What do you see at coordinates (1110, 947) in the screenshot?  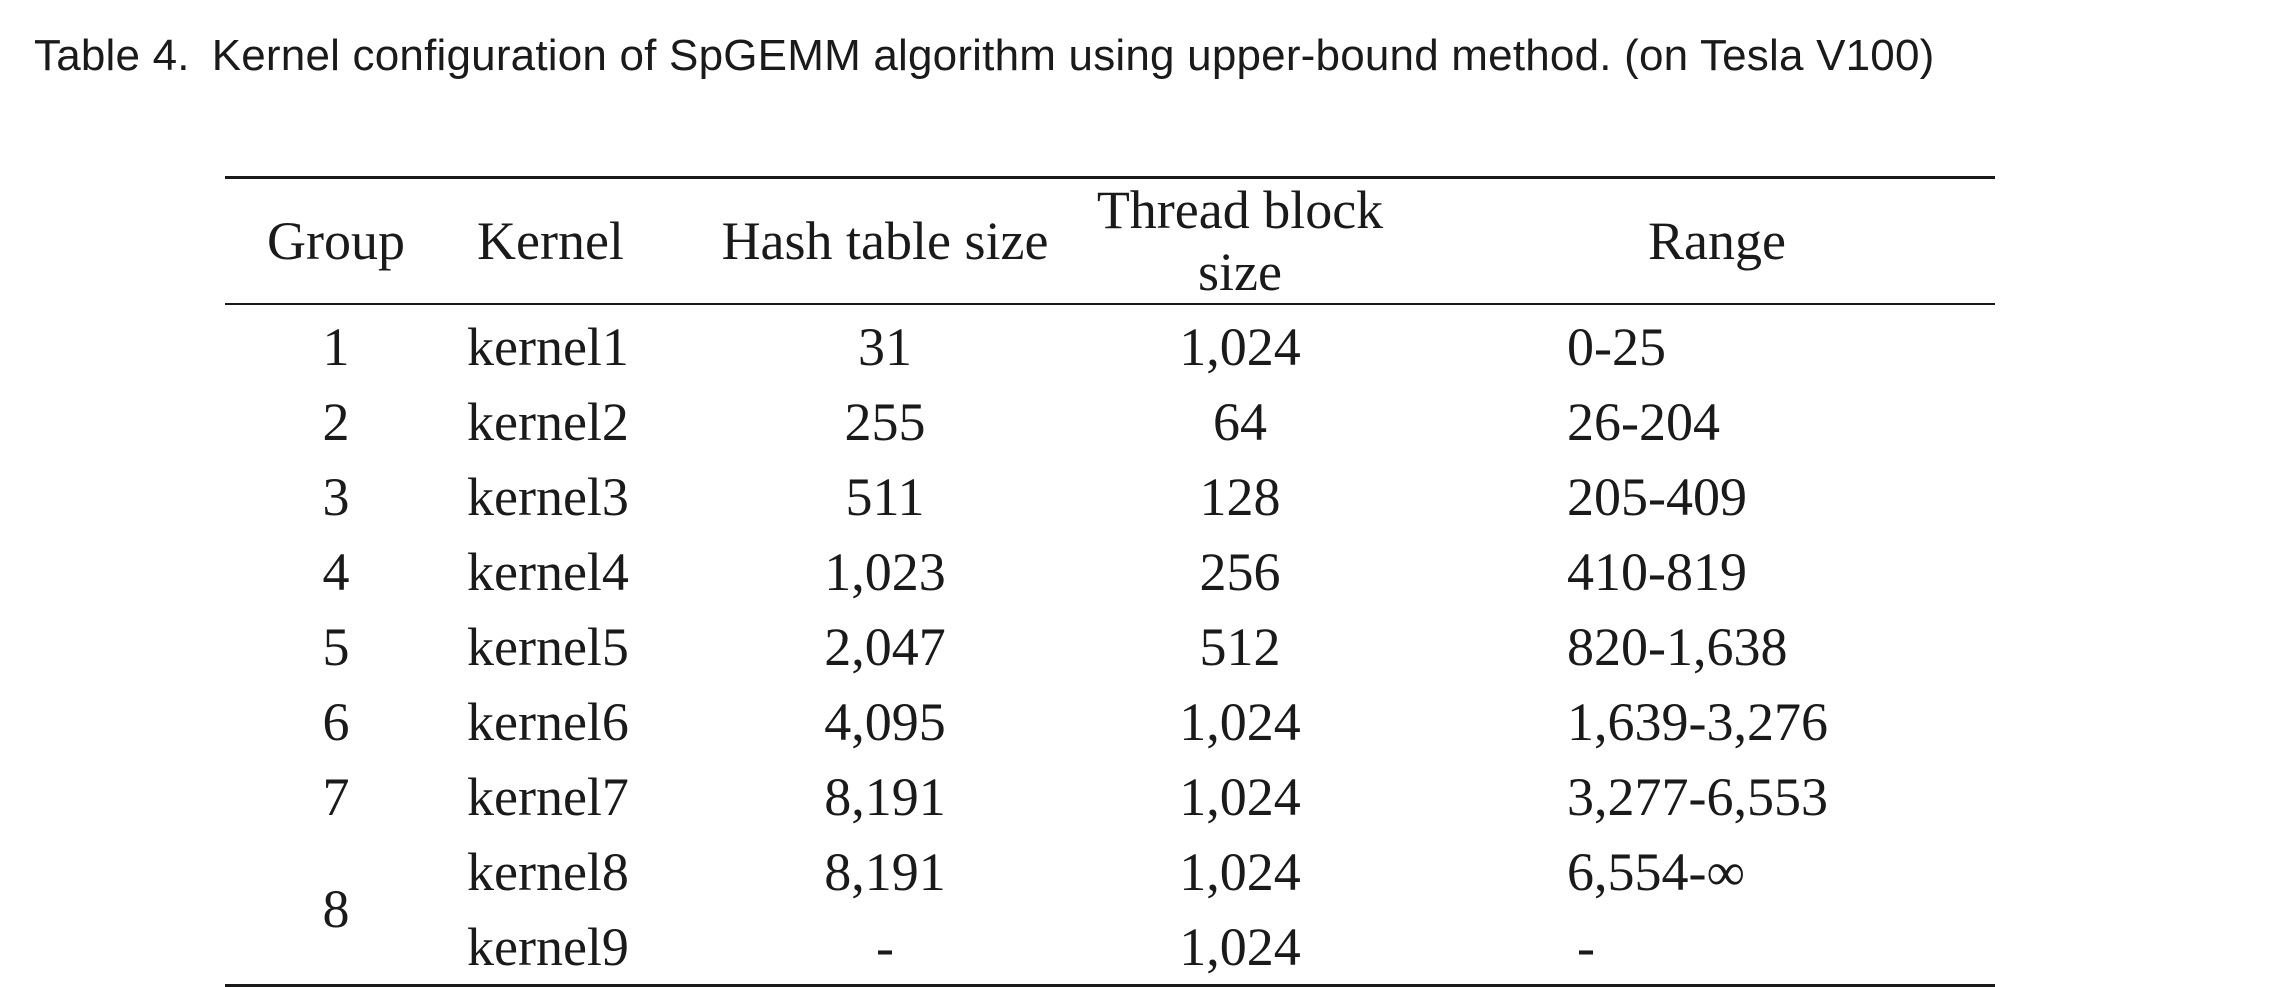 I see `table-row: kernel9 - 1,024 -` at bounding box center [1110, 947].